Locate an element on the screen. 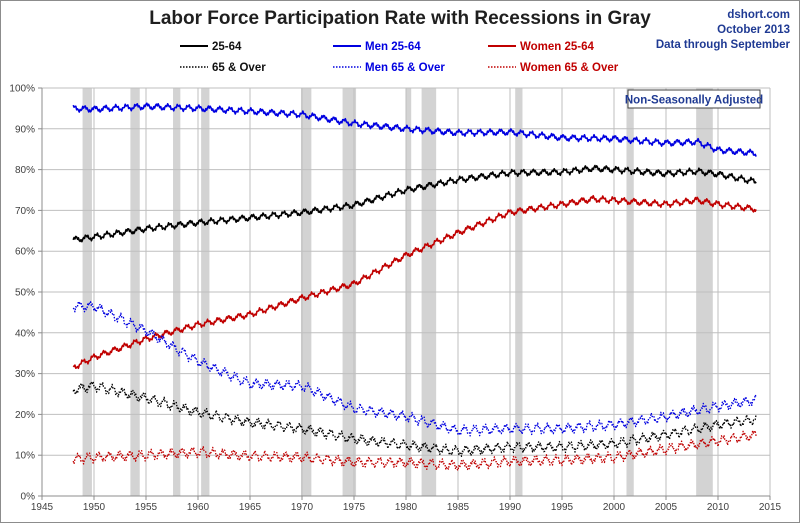  x-tick-label: 1965 is located at coordinates (250, 507).